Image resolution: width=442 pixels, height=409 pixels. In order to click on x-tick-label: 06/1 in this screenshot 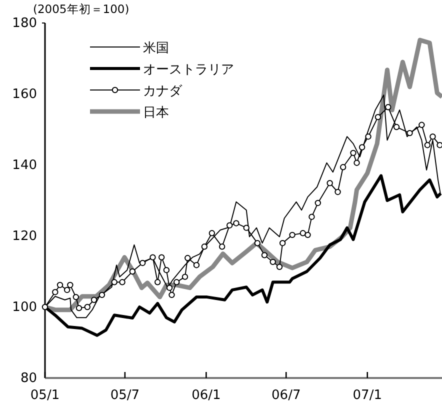, I will do `click(206, 396)`.